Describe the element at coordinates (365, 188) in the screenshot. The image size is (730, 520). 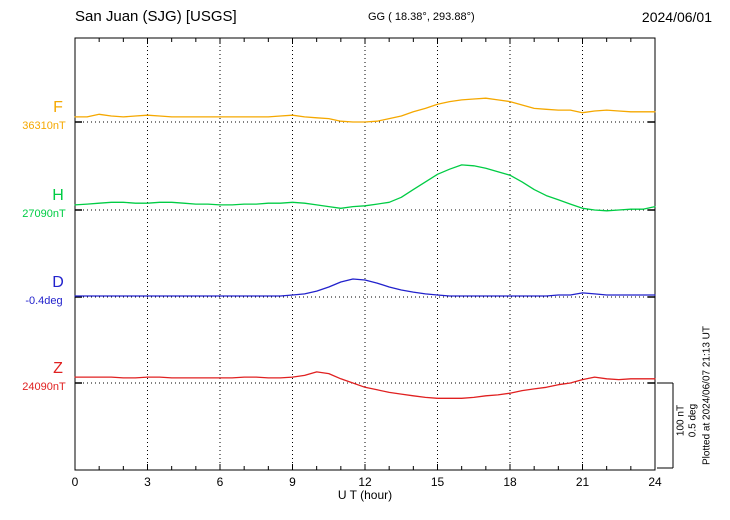
I see `trace-H` at that location.